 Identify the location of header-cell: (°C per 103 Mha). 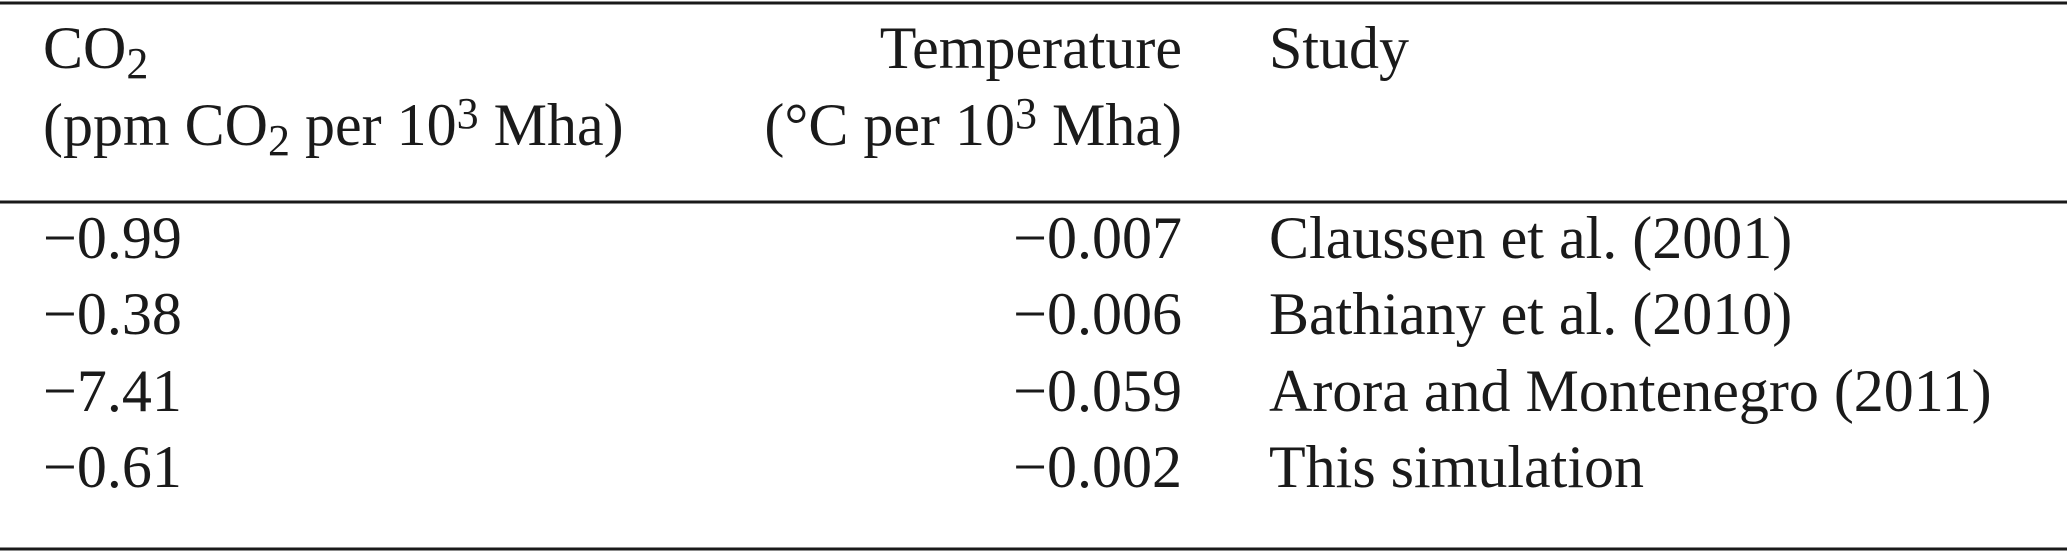
(973, 123).